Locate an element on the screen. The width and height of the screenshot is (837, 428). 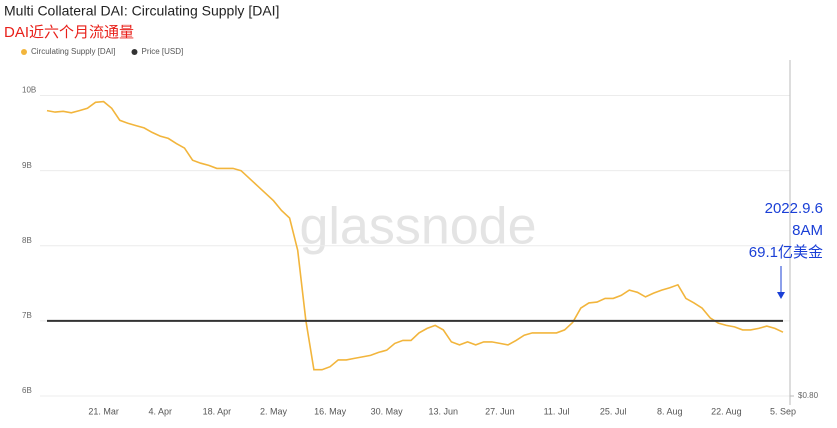
x-tick-label: 2. May is located at coordinates (274, 411).